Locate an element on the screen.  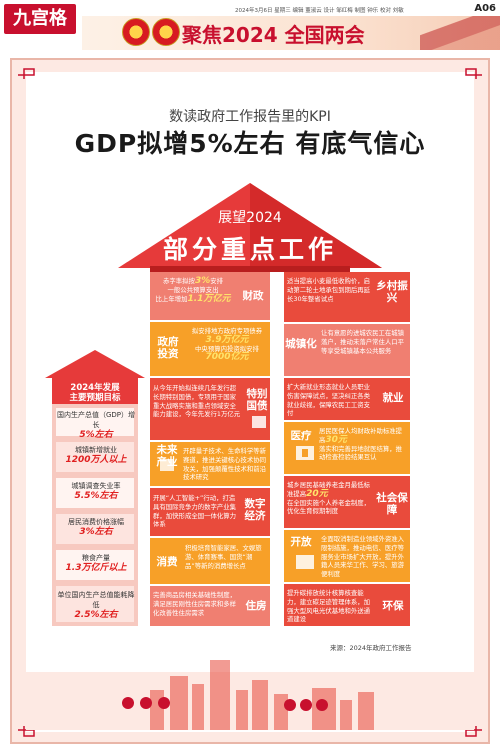
roof-title: 部分重点工作 is located at coordinates (249, 249).